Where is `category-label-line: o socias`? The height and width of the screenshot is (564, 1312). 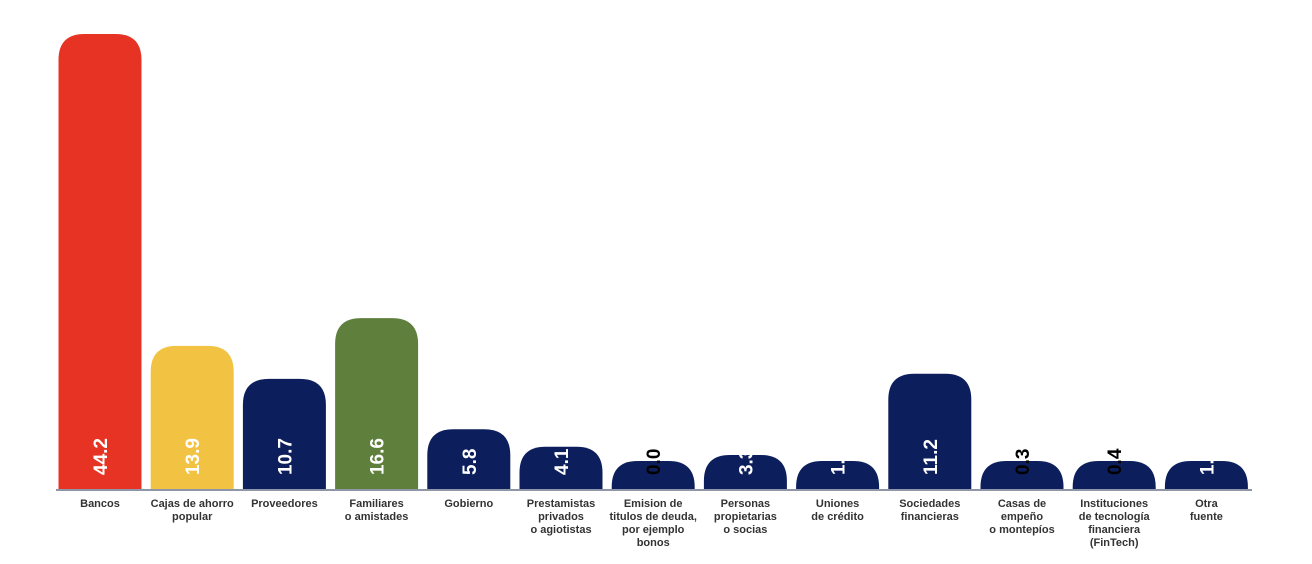
category-label-line: o socias is located at coordinates (745, 530).